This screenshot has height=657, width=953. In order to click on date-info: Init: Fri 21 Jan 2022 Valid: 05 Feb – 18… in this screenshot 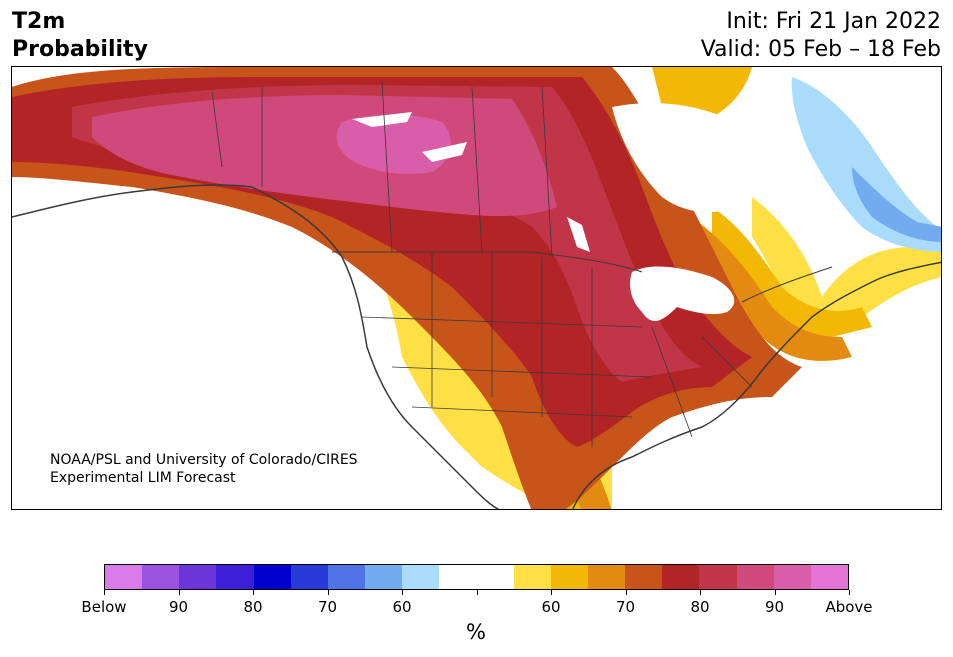, I will do `click(821, 36)`.